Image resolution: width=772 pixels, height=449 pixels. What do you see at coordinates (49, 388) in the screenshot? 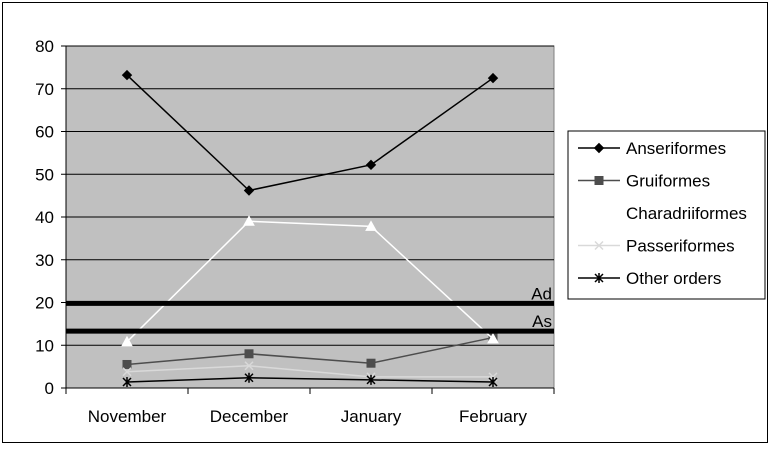
I see `y-tick-label: 0` at bounding box center [49, 388].